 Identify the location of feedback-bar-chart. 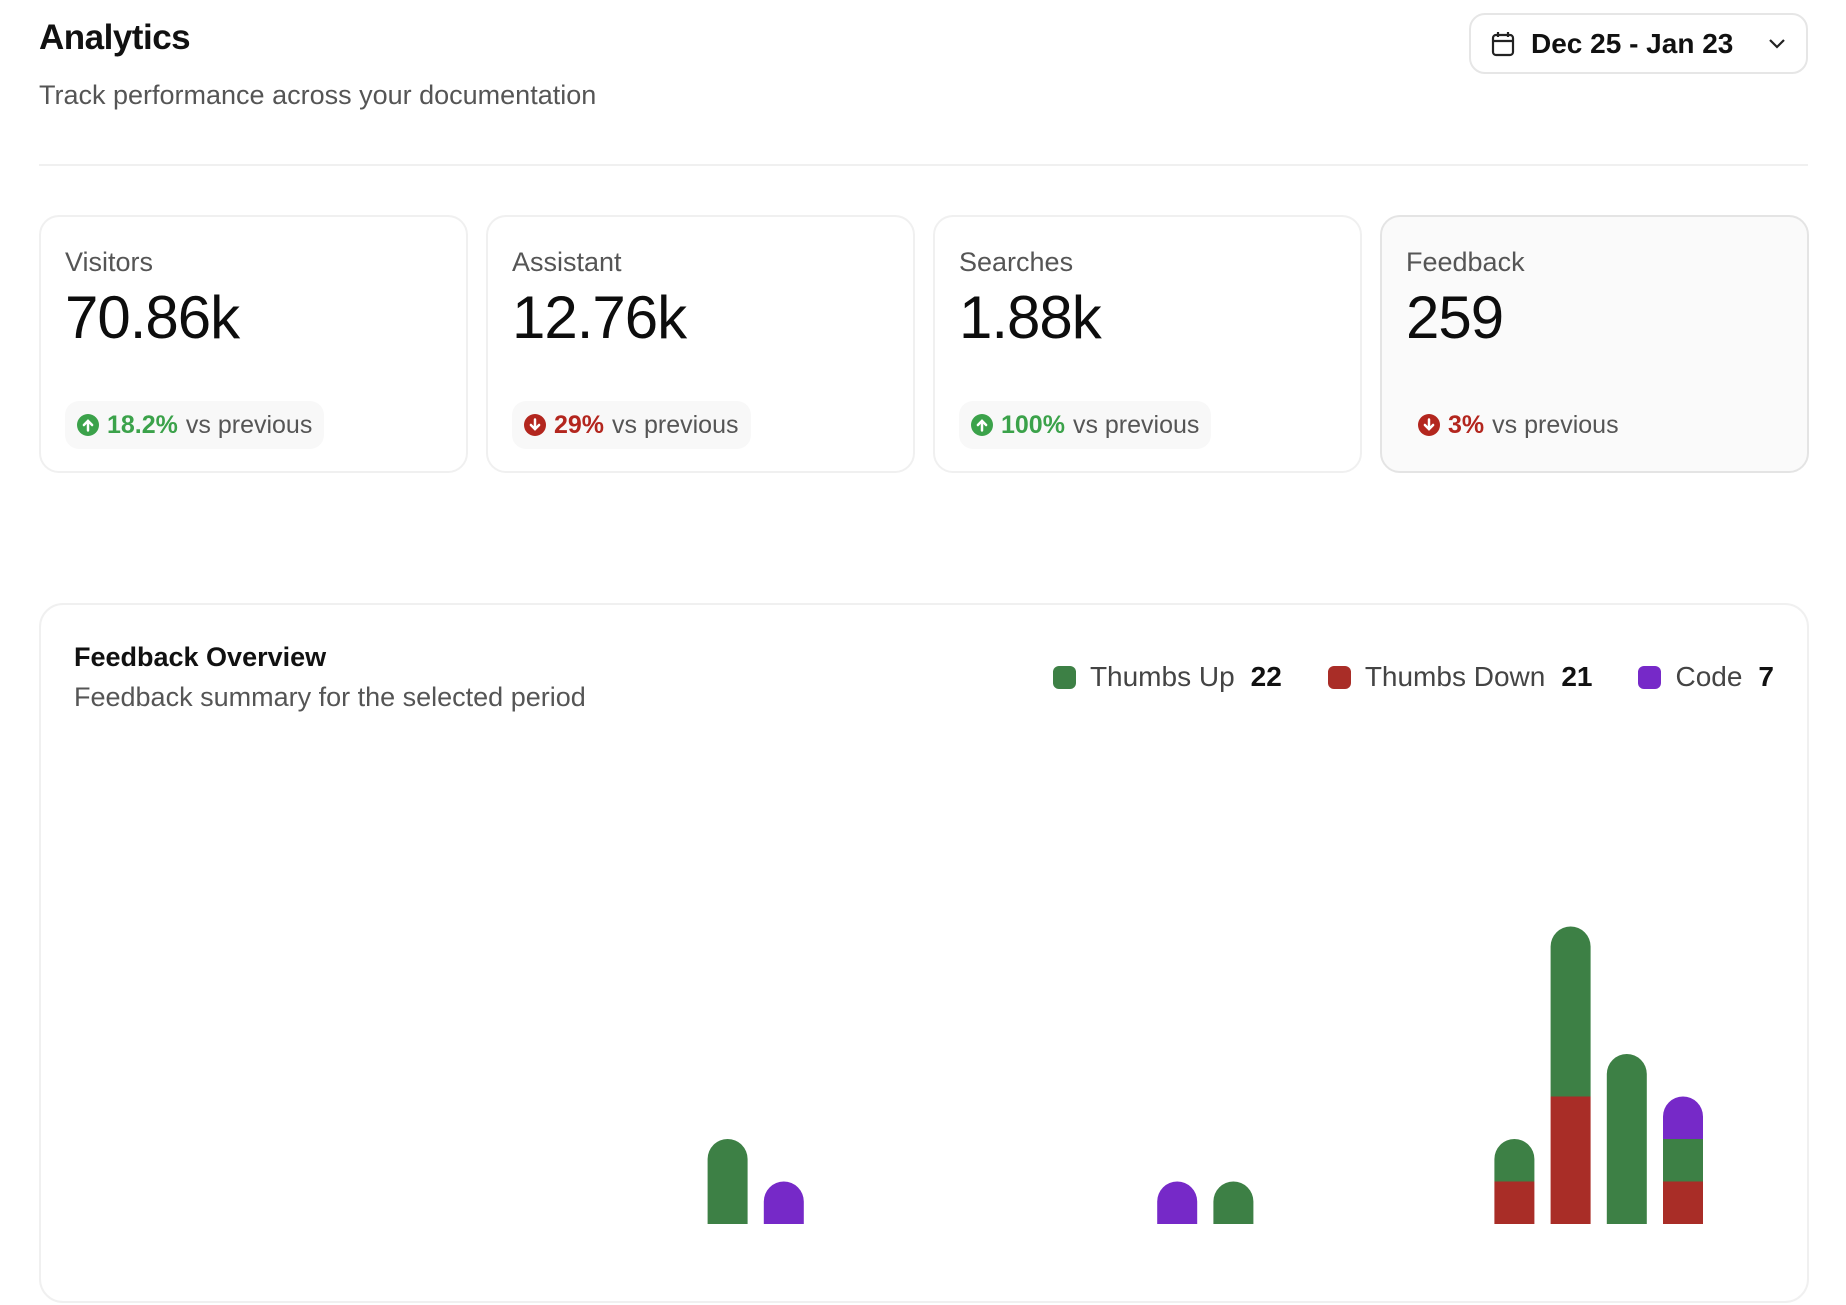
(1205, 1075).